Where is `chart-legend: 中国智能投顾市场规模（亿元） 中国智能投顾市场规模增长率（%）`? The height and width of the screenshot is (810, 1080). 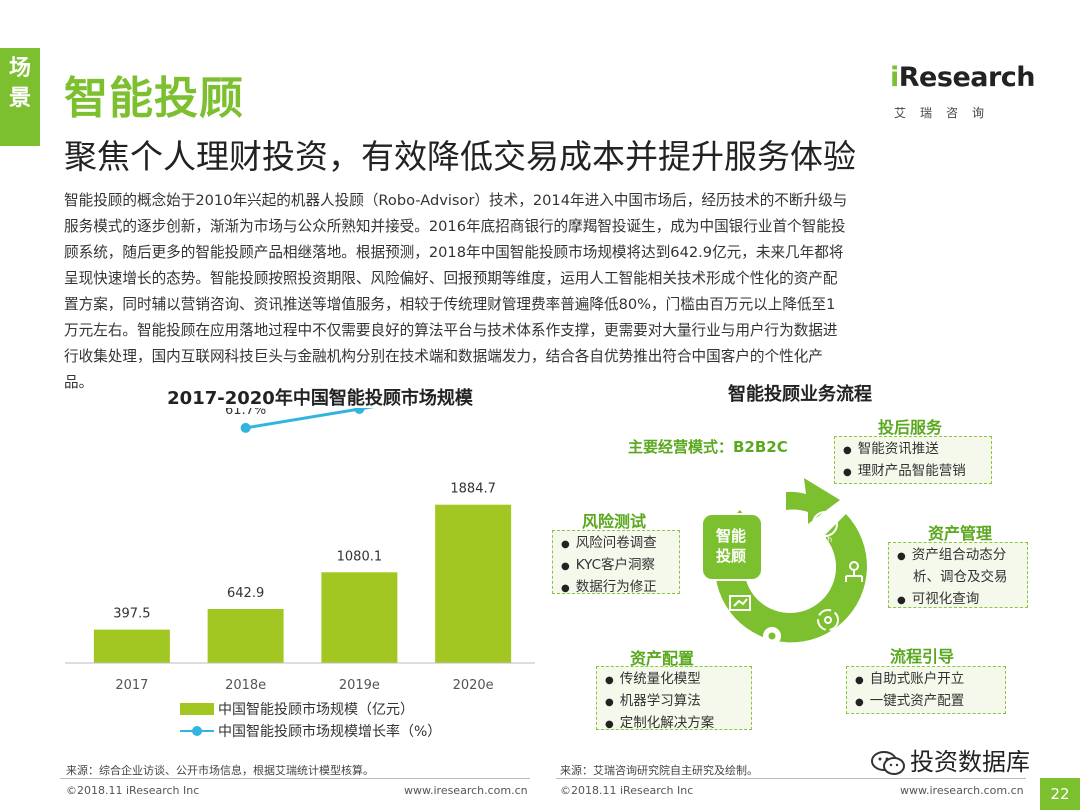
chart-legend: 中国智能投顾市场规模（亿元） 中国智能投顾市场规模增长率（%） is located at coordinates (310, 720).